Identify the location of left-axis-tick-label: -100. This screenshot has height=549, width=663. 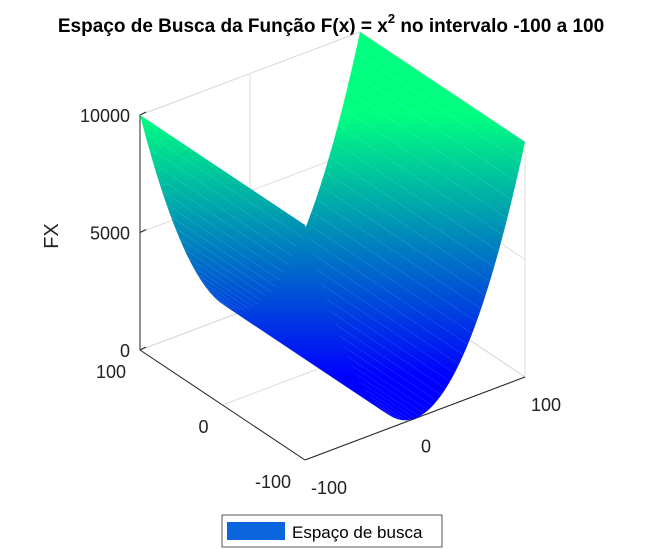
(273, 482).